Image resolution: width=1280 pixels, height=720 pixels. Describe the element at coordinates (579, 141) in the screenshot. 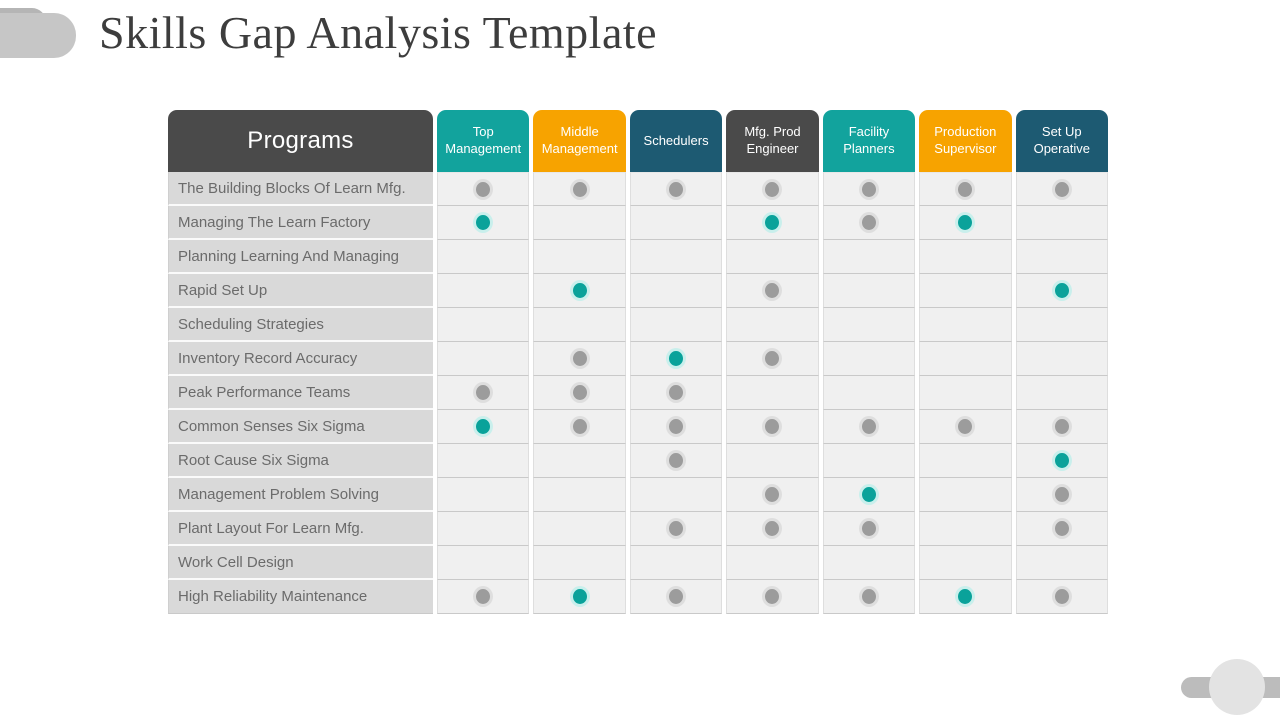

I see `column-header: Middle Management` at that location.